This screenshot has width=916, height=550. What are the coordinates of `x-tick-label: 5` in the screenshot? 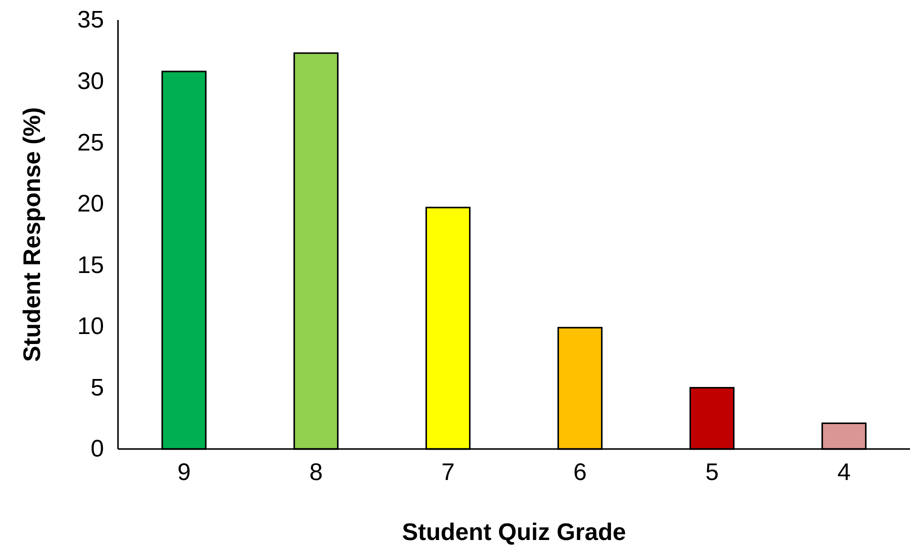 It's located at (712, 472).